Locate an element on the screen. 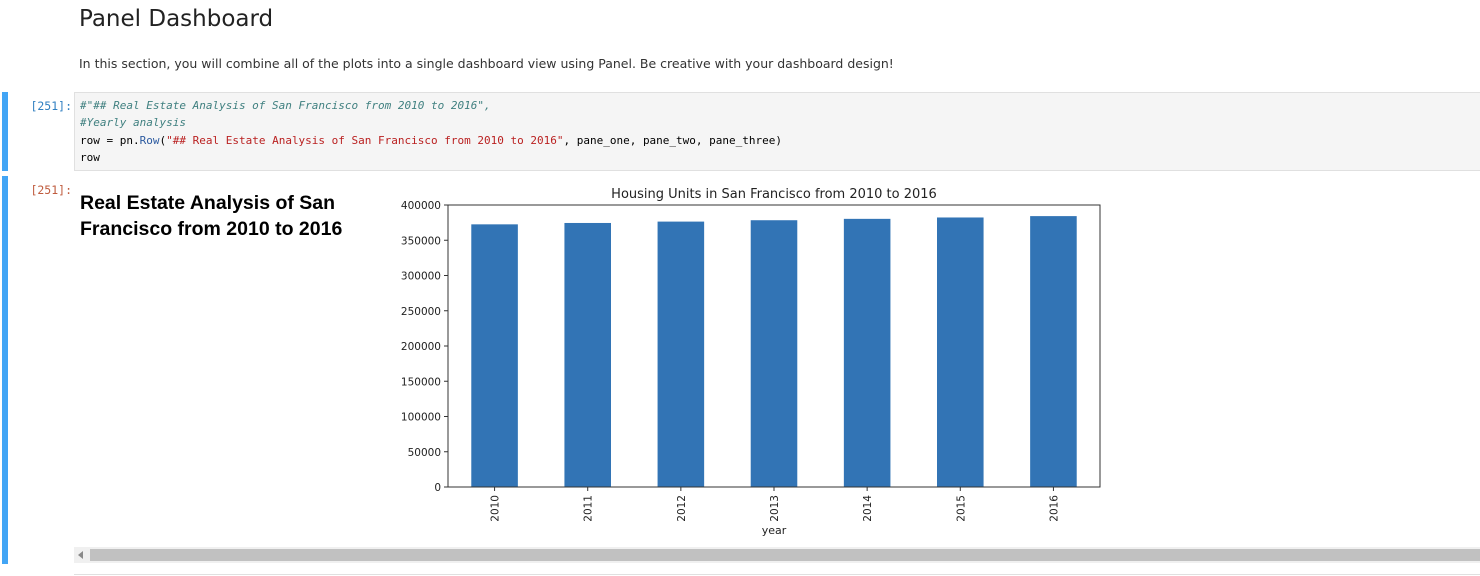 This screenshot has height=576, width=1480. x-tick-label: 2013 is located at coordinates (775, 508).